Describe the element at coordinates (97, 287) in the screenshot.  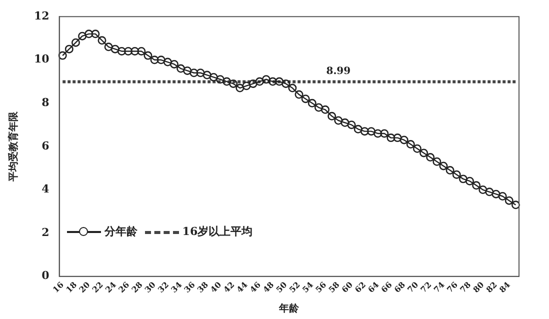
I see `x-tick-label: 22` at that location.